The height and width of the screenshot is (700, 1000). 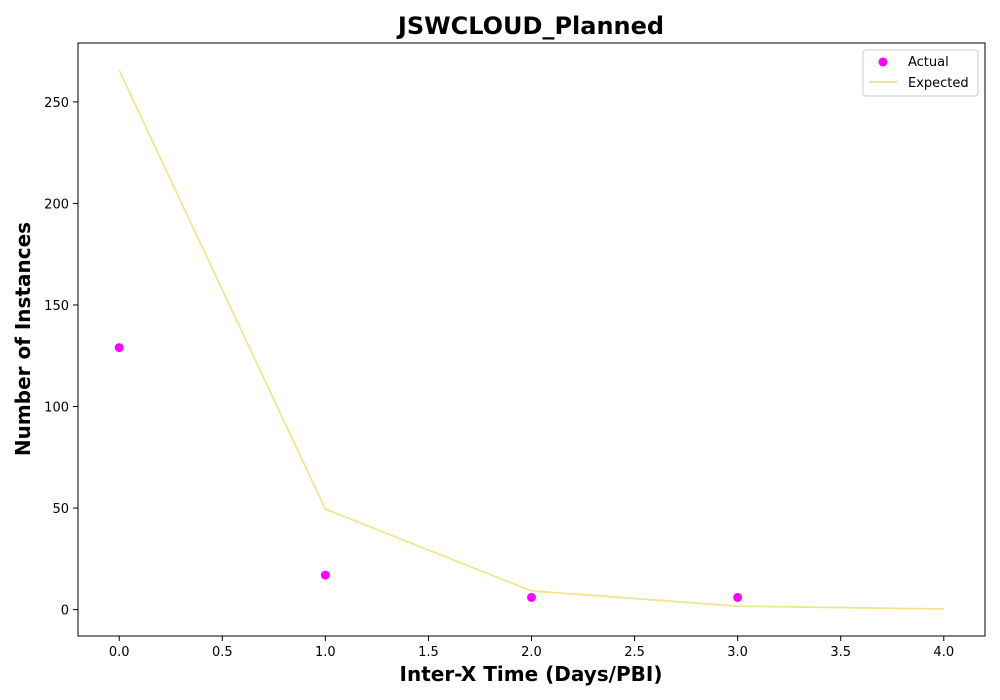 I want to click on x-tick-label: 3.0, so click(x=737, y=652).